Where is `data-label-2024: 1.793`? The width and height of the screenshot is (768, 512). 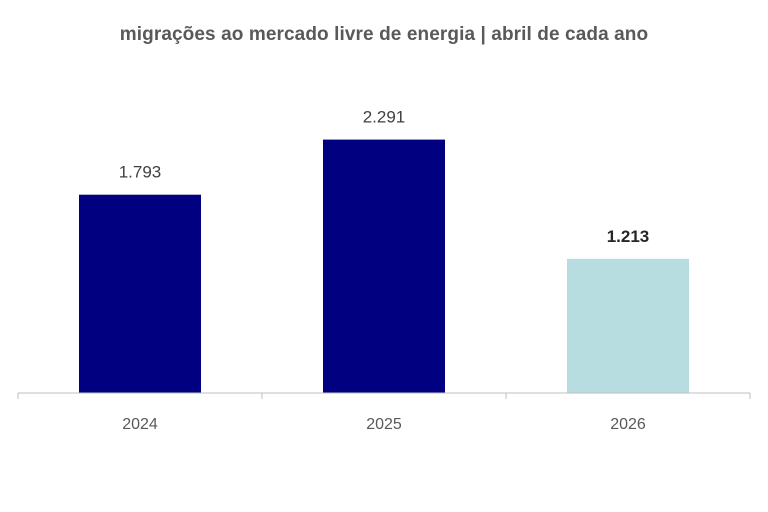
data-label-2024: 1.793 is located at coordinates (140, 172).